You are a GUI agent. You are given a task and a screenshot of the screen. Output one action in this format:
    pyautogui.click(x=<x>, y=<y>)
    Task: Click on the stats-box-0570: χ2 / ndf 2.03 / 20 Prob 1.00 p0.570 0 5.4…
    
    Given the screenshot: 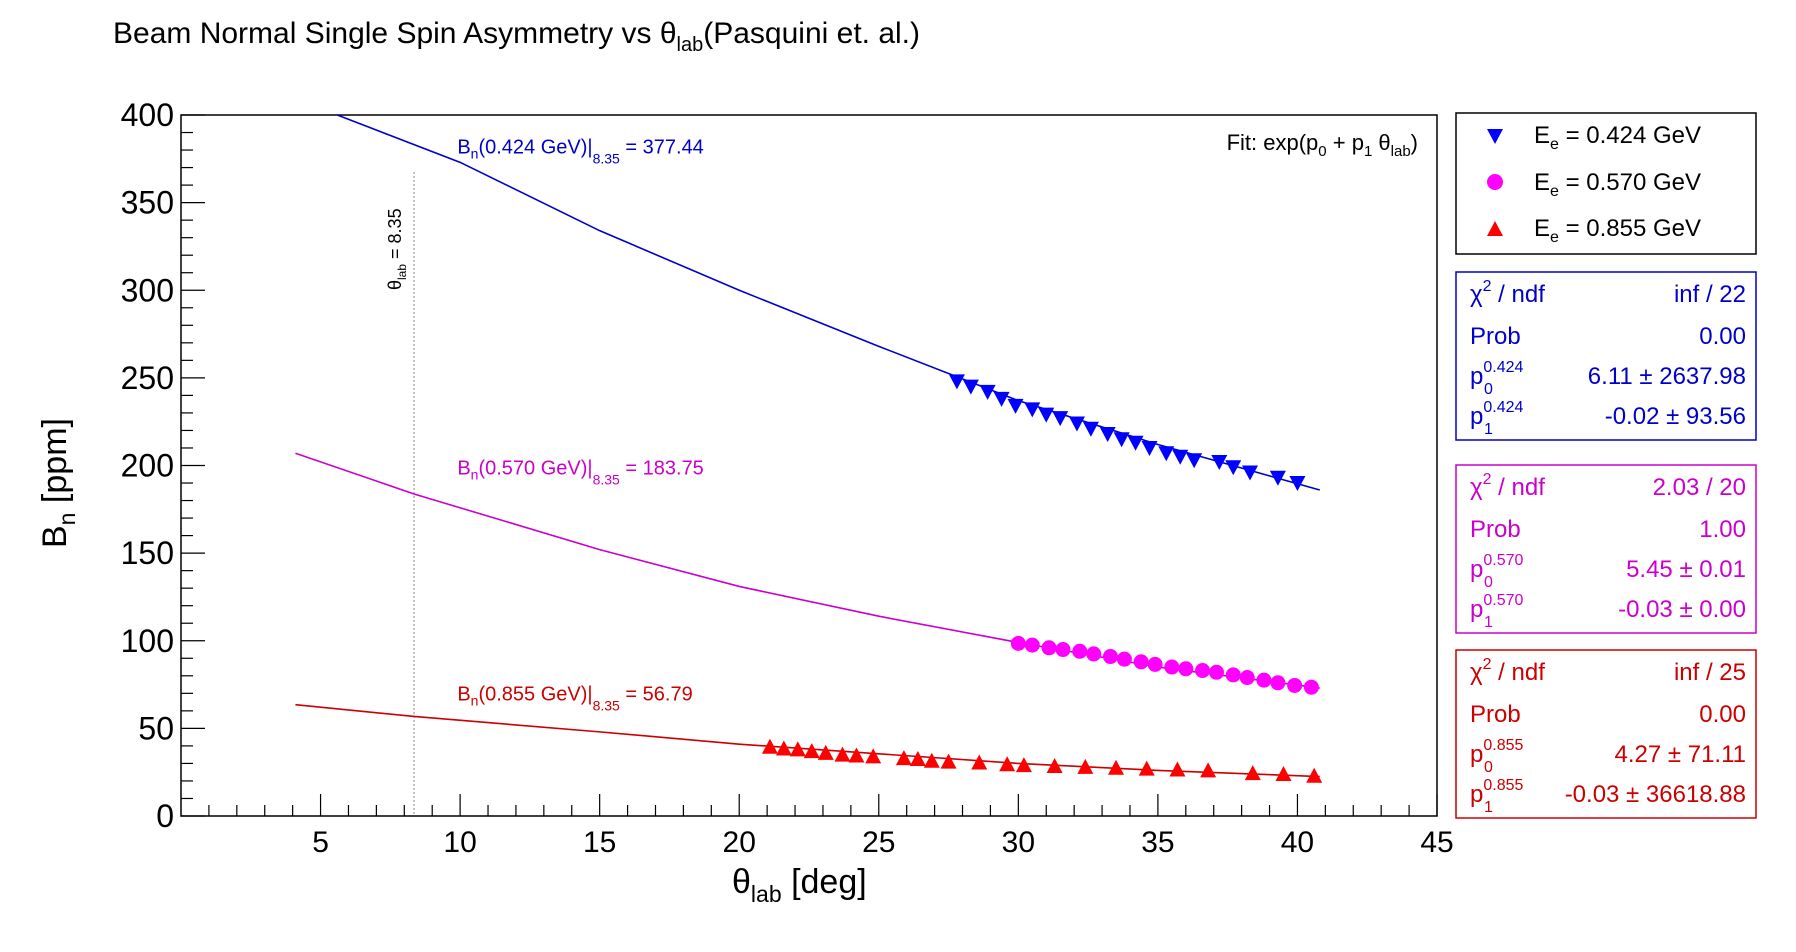 What is the action you would take?
    pyautogui.click(x=1606, y=549)
    